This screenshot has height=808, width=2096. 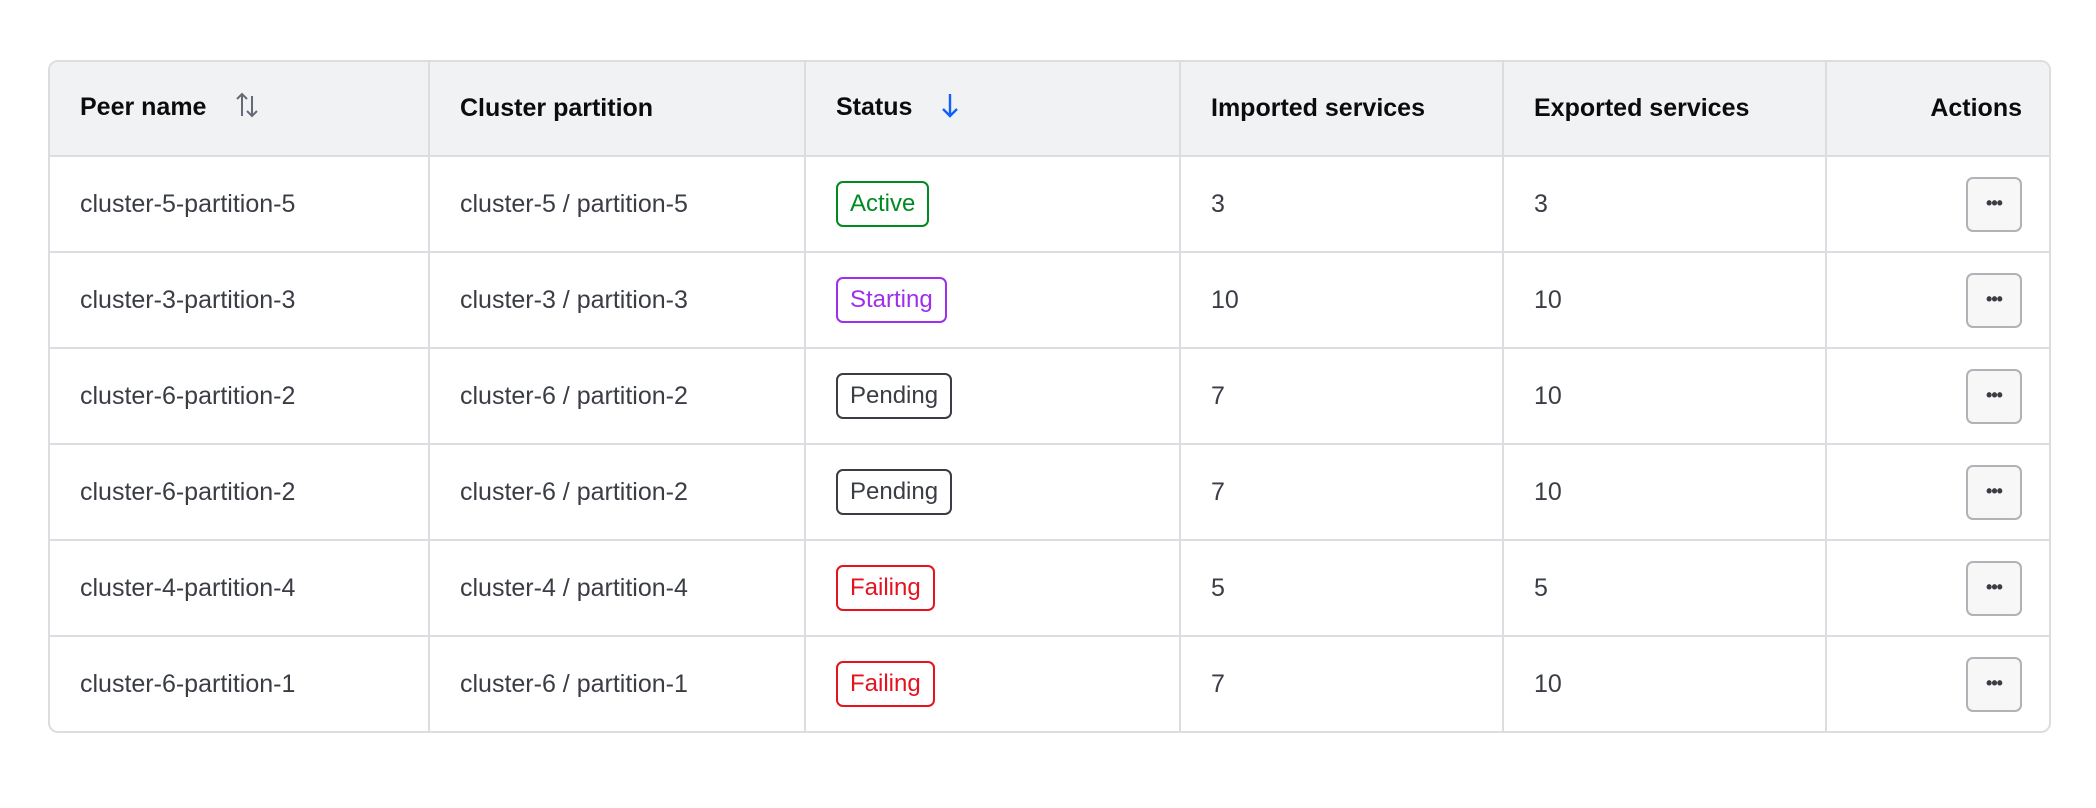 I want to click on cluster-partition-cell: cluster-4 / partition-4, so click(x=617, y=588).